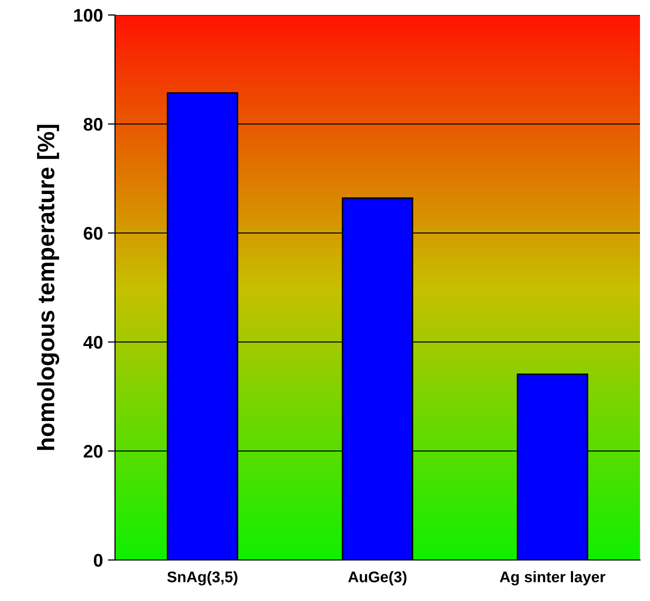 The height and width of the screenshot is (601, 650). I want to click on y-tick-label: 0, so click(98, 560).